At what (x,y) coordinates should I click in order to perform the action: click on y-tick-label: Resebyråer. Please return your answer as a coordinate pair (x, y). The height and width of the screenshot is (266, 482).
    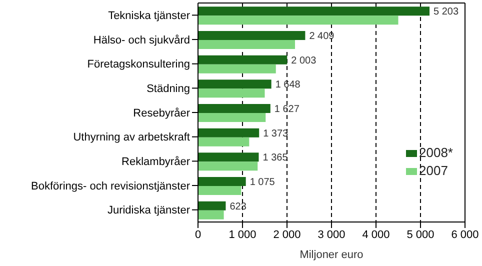
    Looking at the image, I should click on (161, 113).